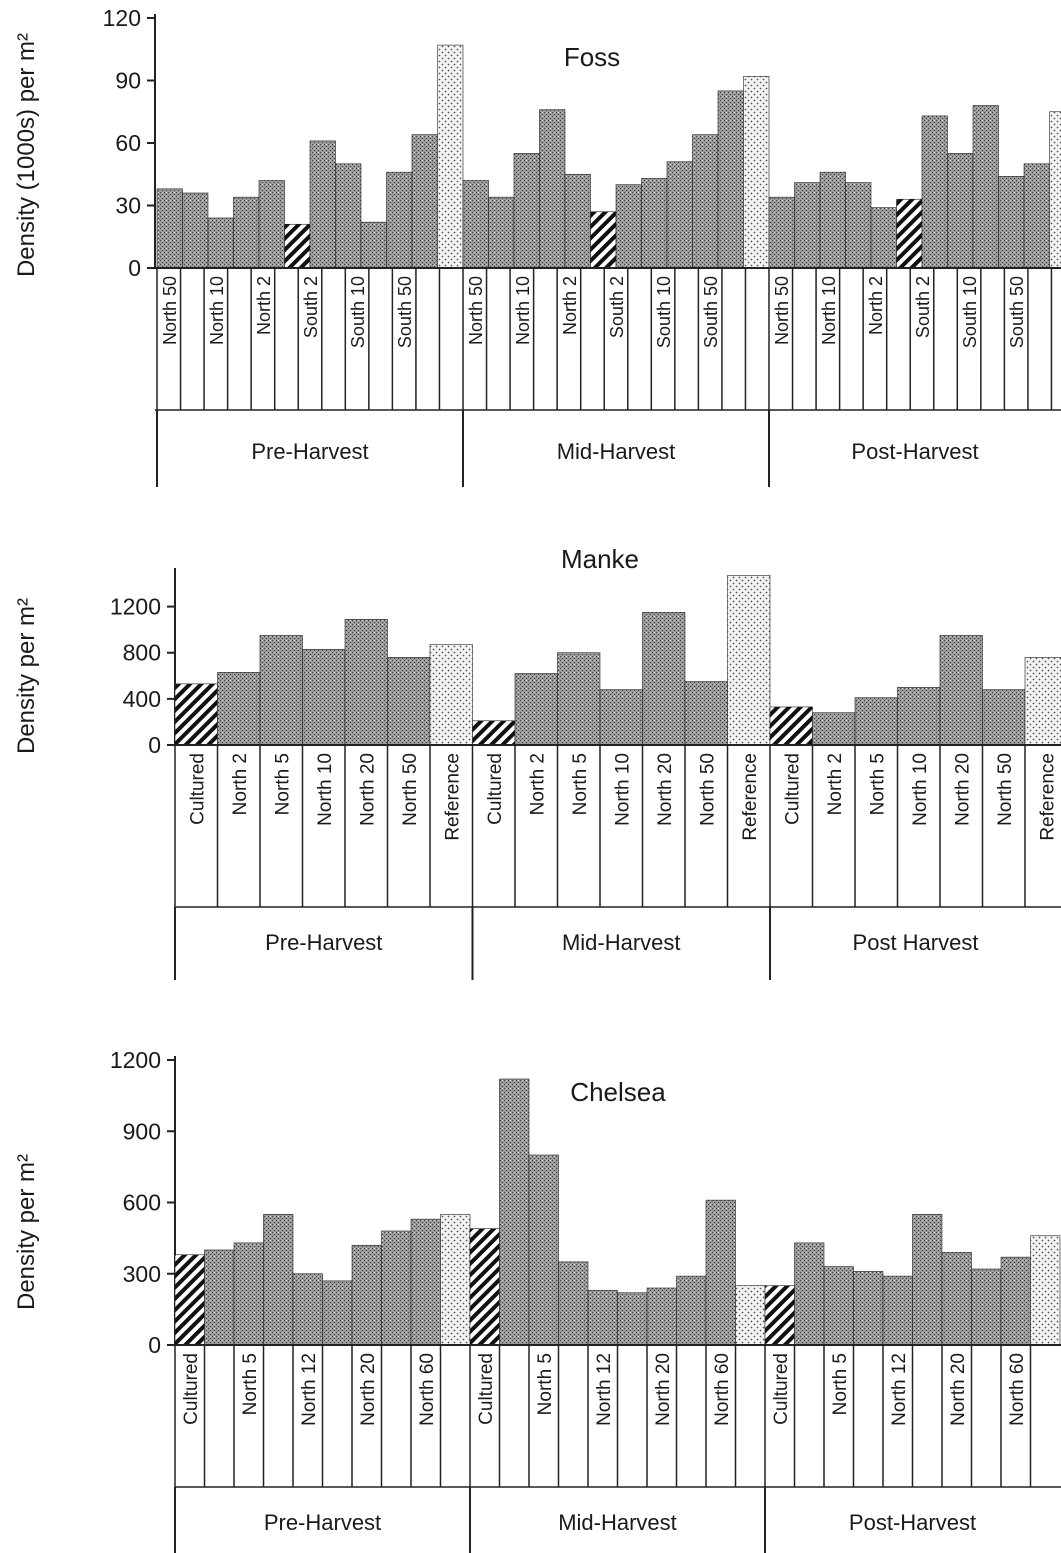 The width and height of the screenshot is (1061, 1553). I want to click on y-tick-label: 300, so click(142, 1274).